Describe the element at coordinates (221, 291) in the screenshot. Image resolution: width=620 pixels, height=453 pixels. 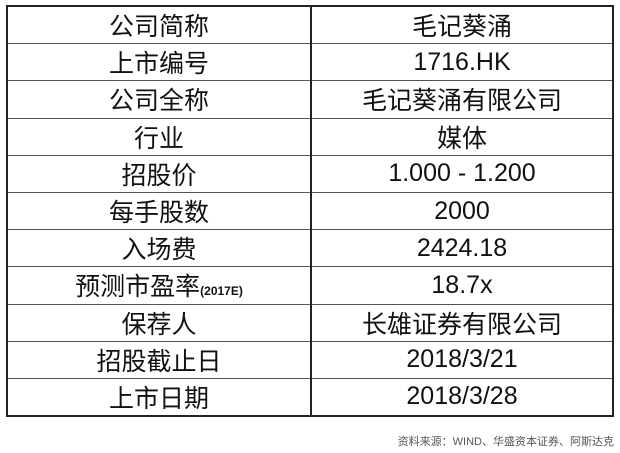
I see `row-label-suffix: (2017E)` at that location.